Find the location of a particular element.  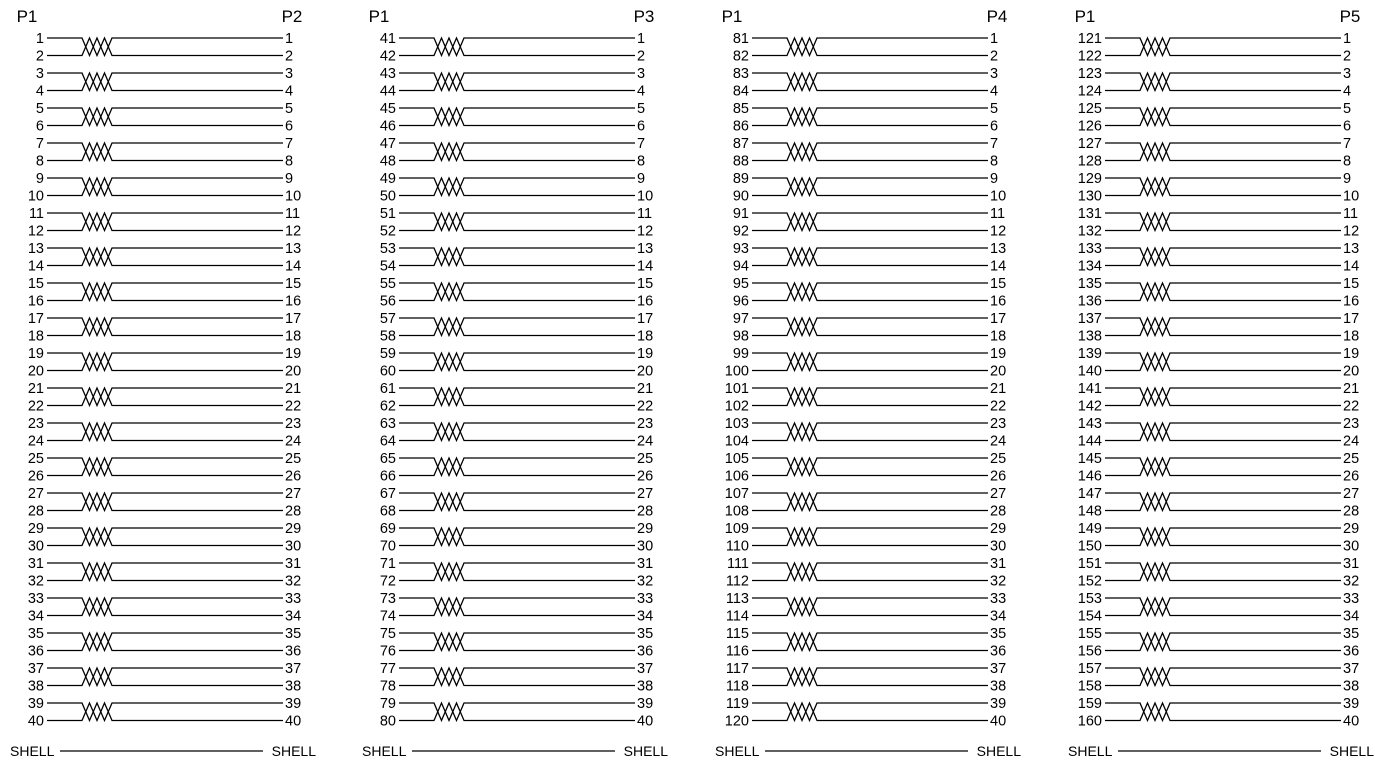

right-pin-label: 32 is located at coordinates (293, 582).